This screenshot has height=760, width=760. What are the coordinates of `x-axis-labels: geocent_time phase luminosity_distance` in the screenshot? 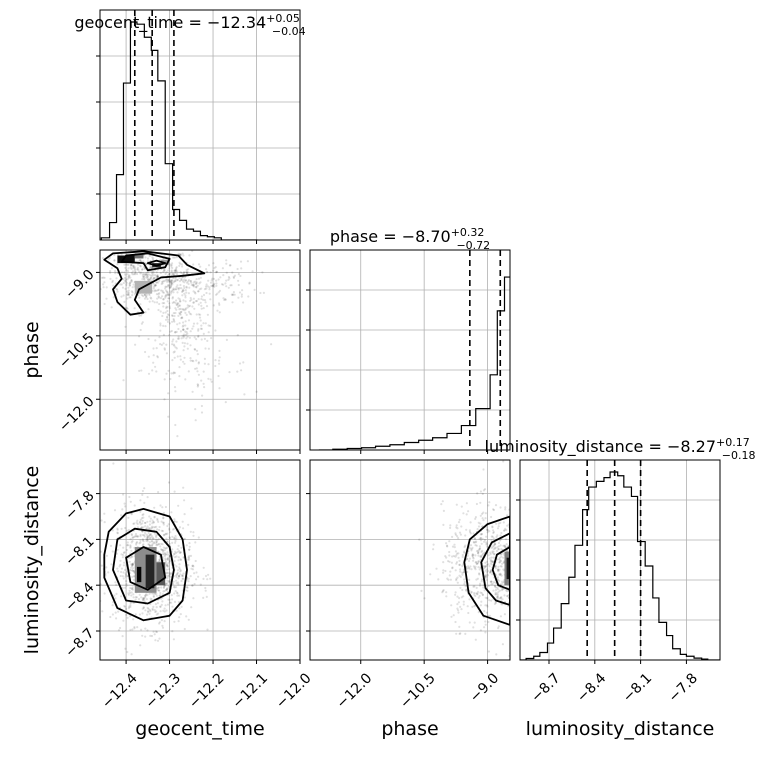 It's located at (424, 729).